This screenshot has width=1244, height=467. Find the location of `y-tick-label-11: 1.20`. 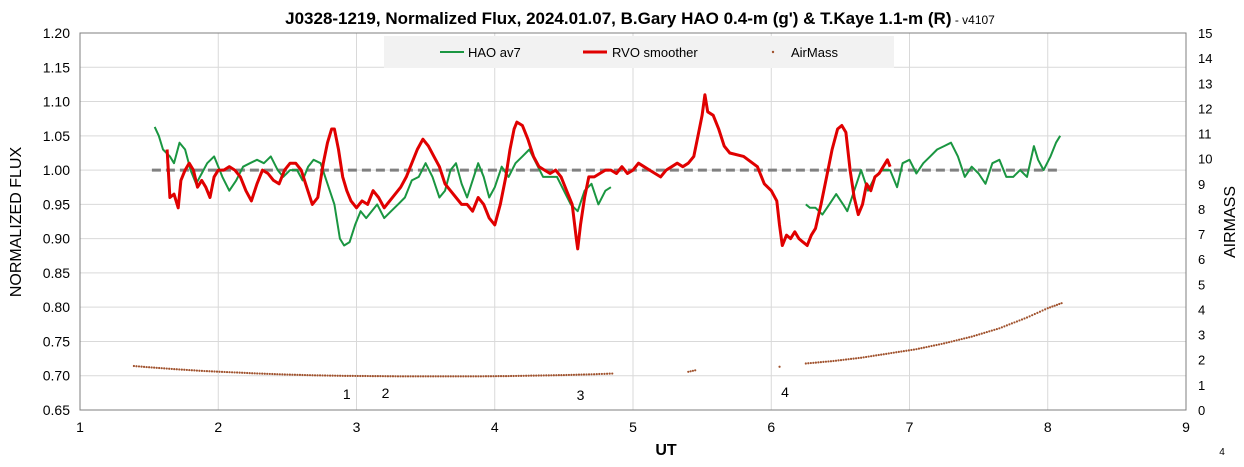

y-tick-label-11: 1.20 is located at coordinates (56, 33).